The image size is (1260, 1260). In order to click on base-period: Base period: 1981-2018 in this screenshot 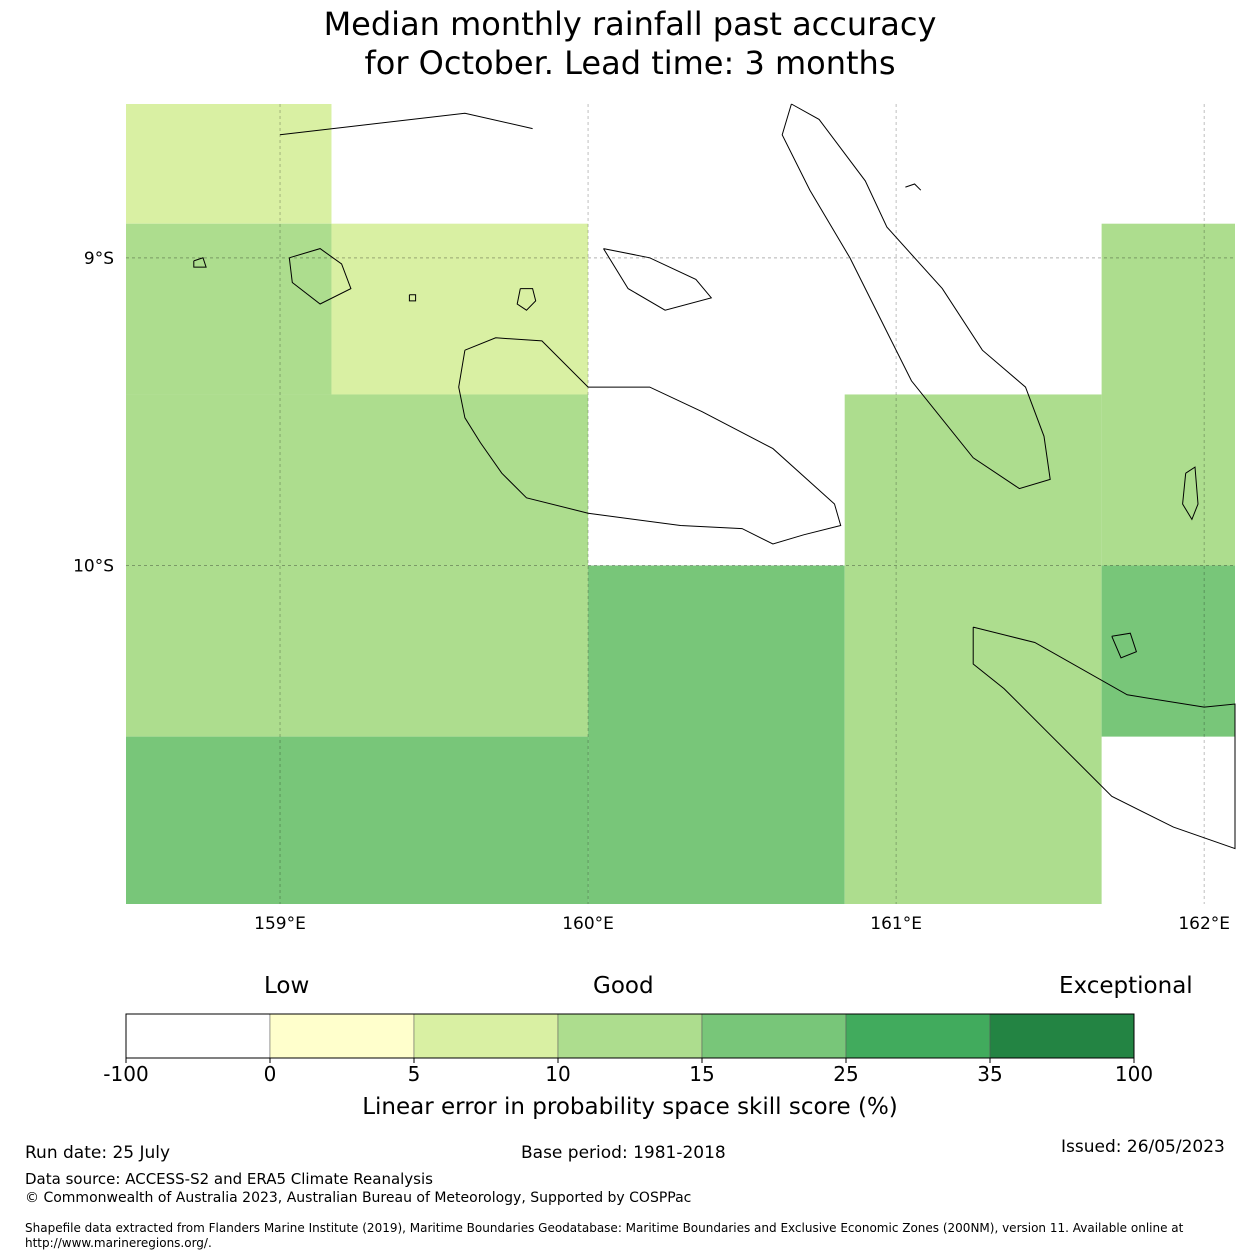, I will do `click(623, 1153)`.